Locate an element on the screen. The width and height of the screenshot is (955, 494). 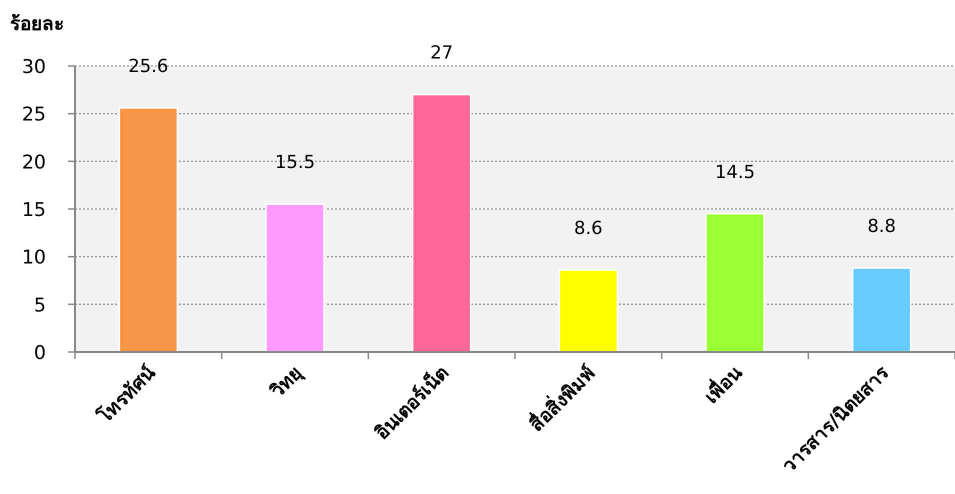
data-label: 14.5 is located at coordinates (735, 172).